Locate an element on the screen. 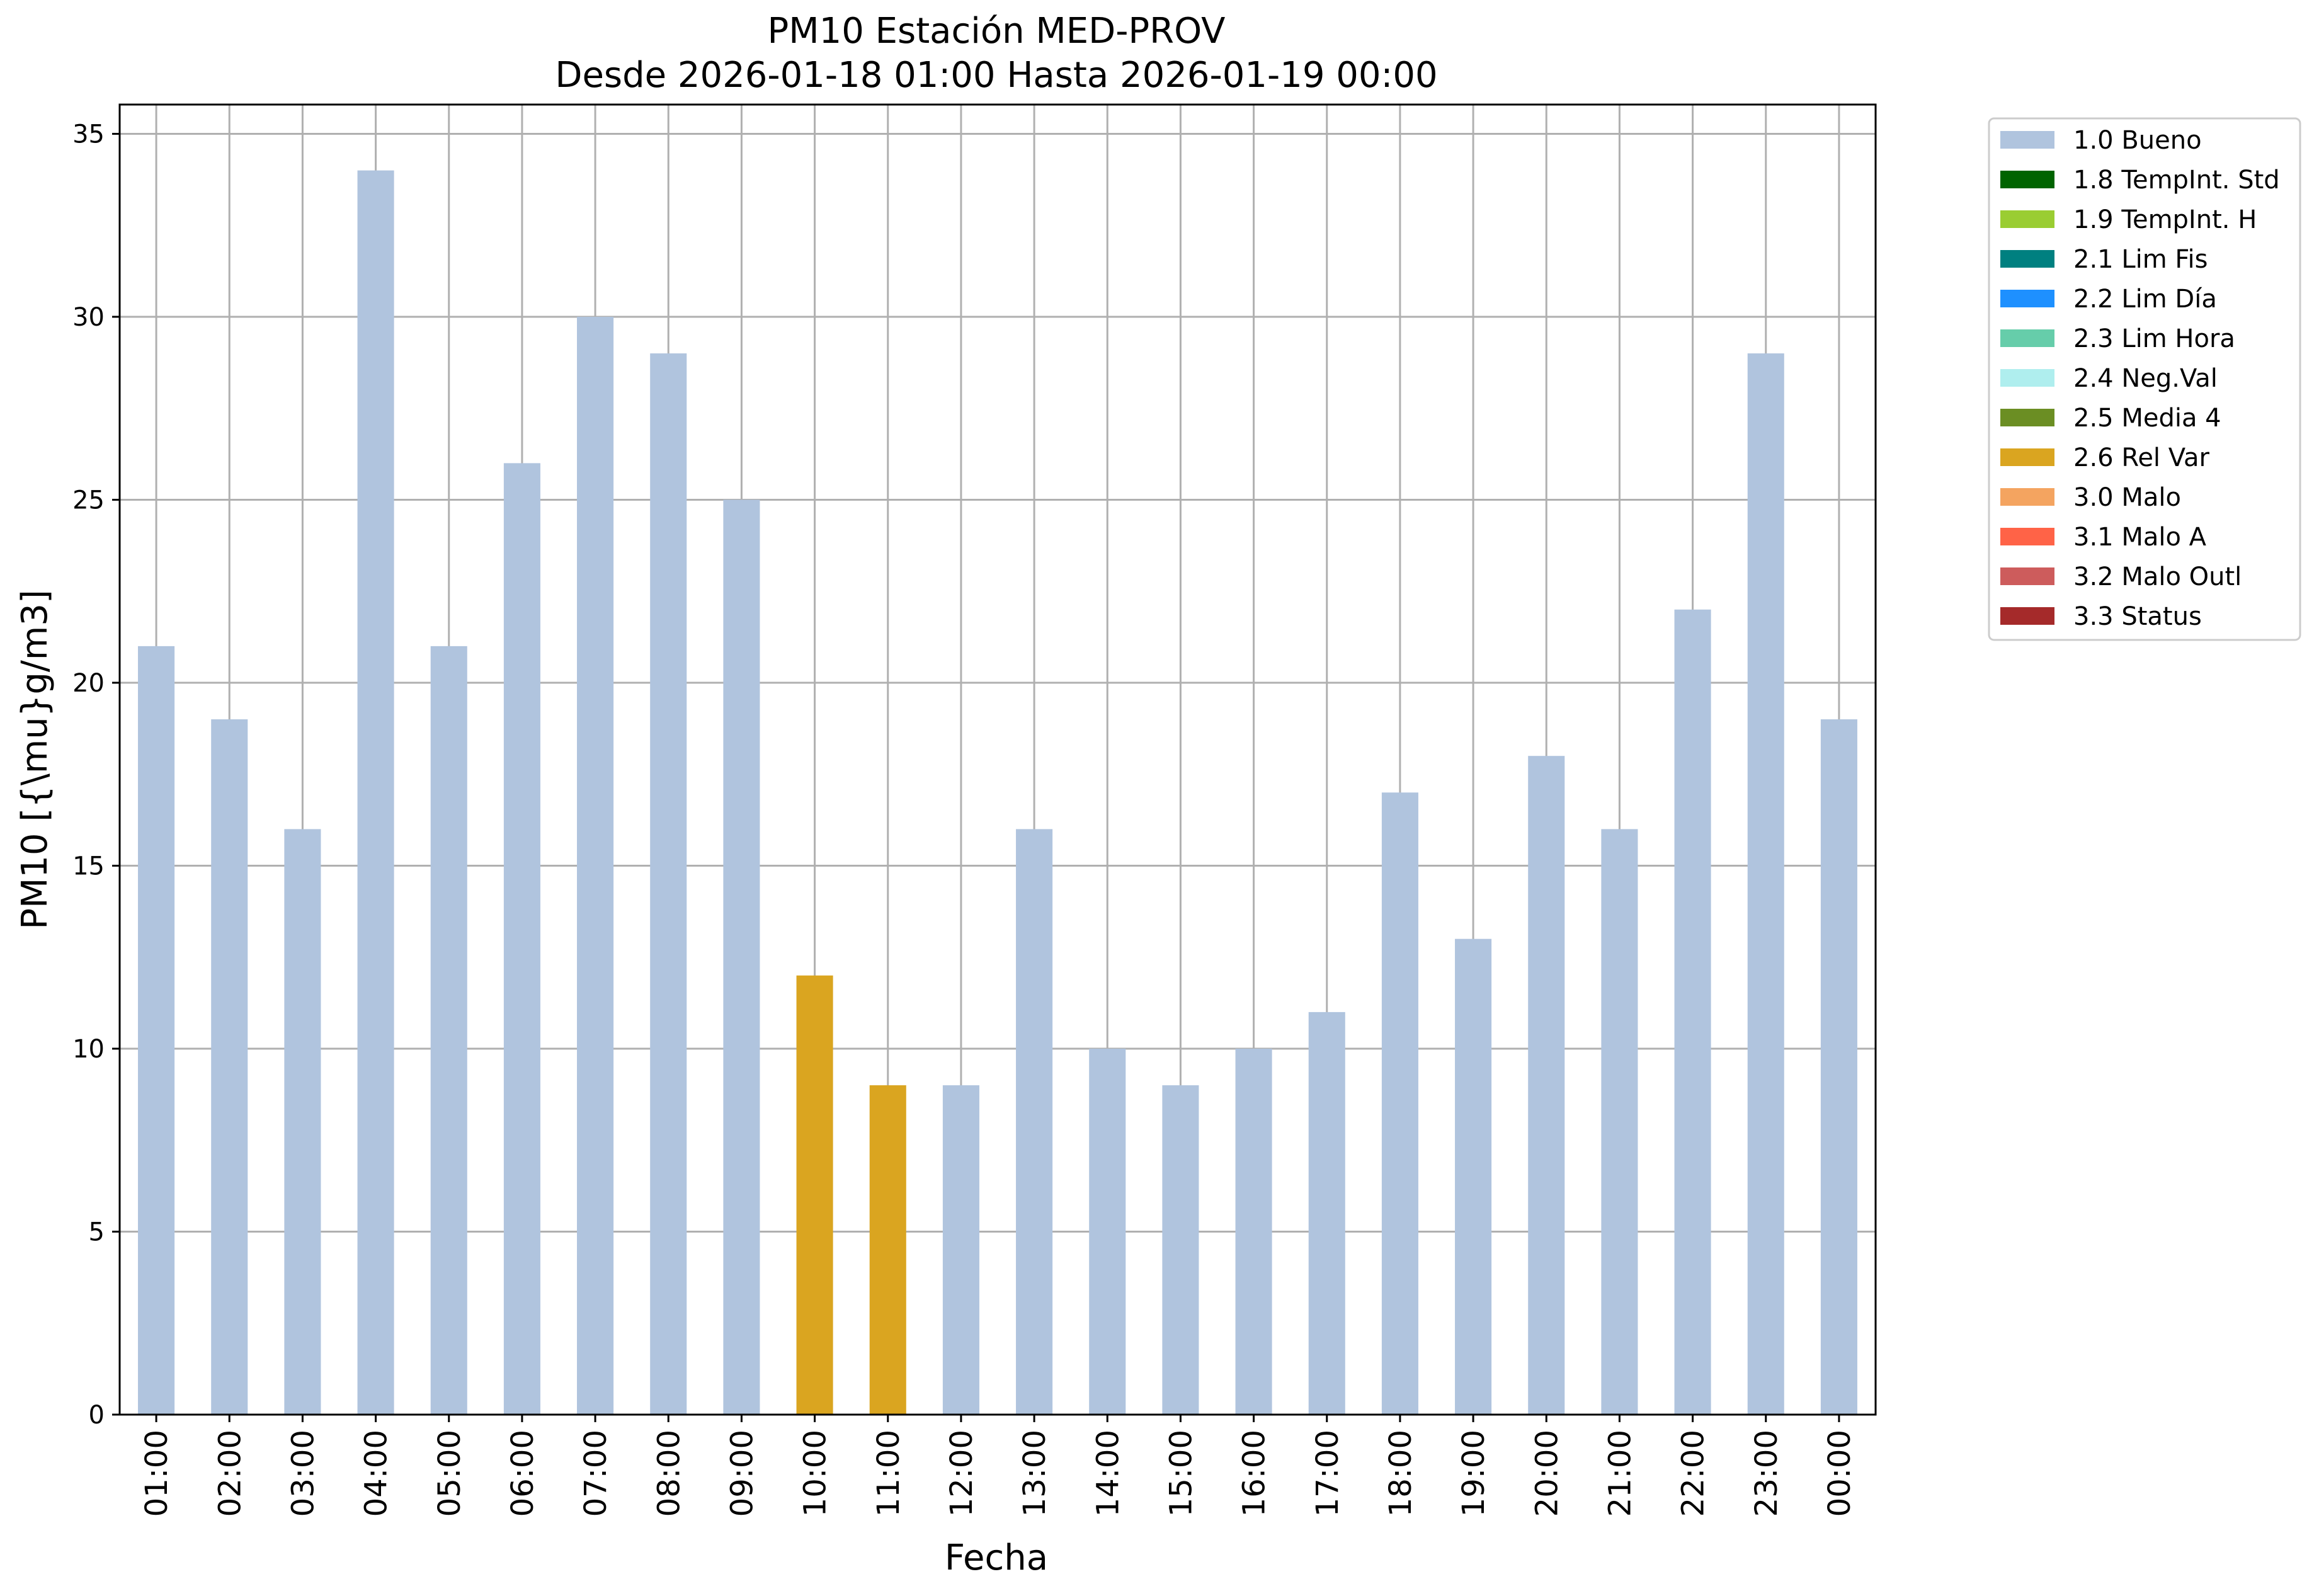 The image size is (2319, 1596). legend-label: 1.9 TempInt. H is located at coordinates (2165, 219).